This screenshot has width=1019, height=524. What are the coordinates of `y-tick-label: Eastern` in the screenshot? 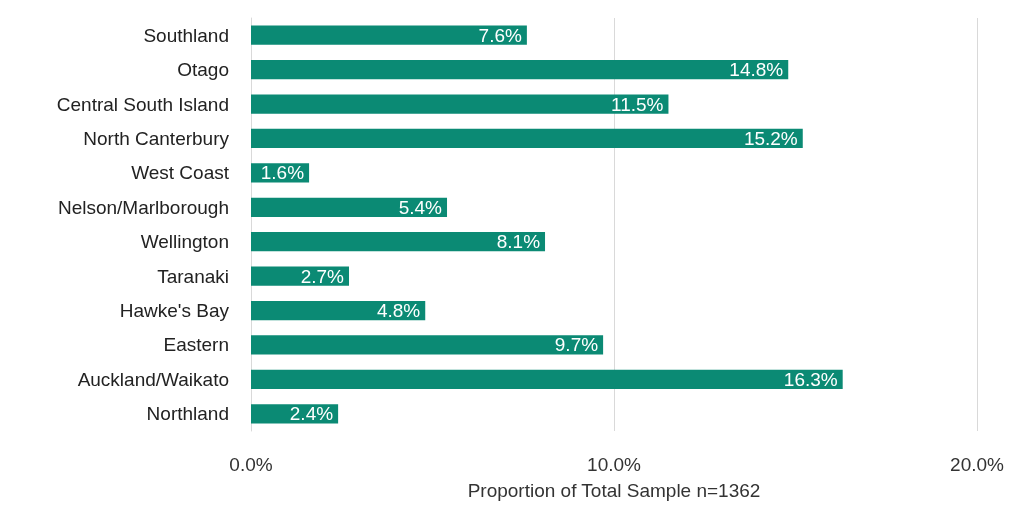 It's located at (196, 345).